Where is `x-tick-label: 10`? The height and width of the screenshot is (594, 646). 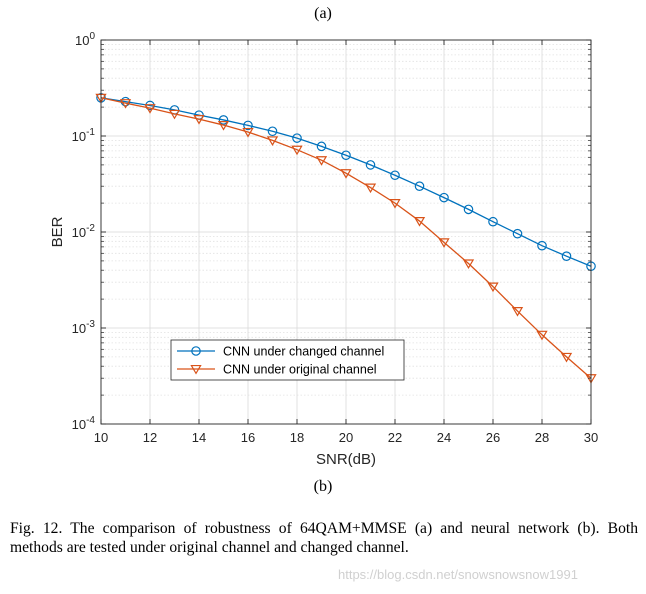 x-tick-label: 10 is located at coordinates (101, 437).